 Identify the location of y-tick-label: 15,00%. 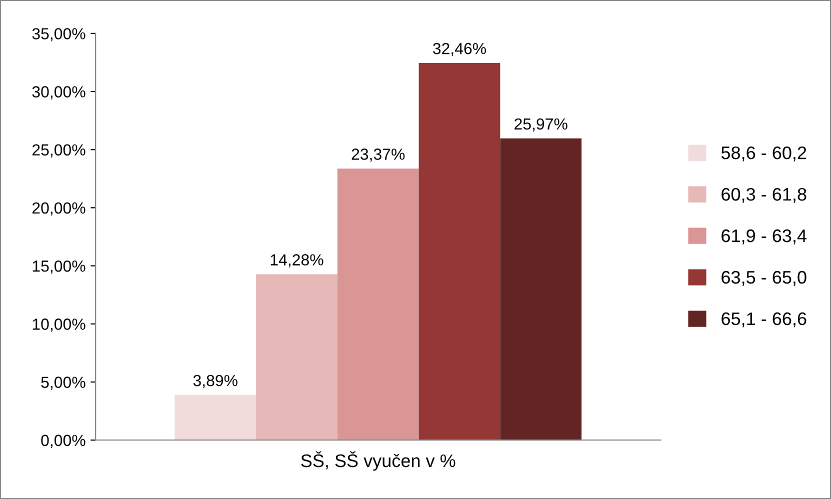
(59, 267).